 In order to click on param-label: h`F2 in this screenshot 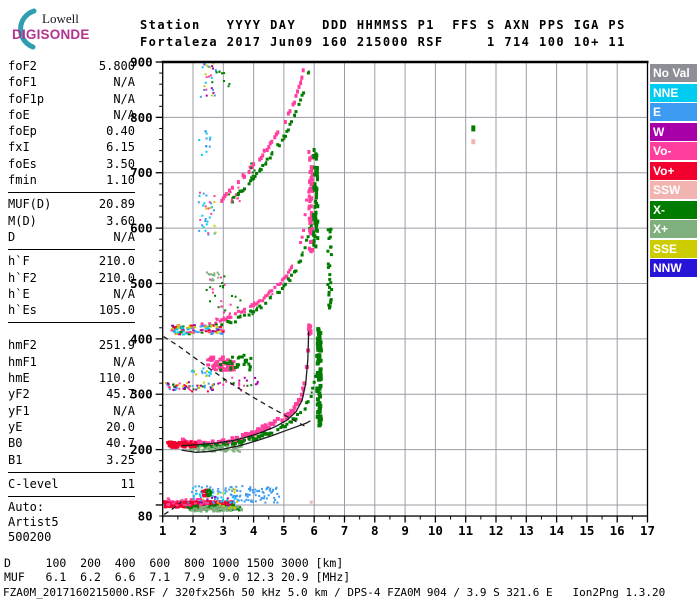, I will do `click(22, 277)`.